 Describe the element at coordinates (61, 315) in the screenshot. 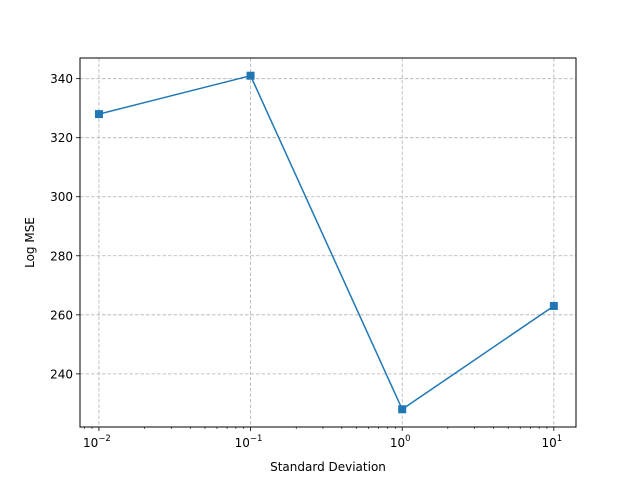

I see `y-tick-label: 260` at that location.